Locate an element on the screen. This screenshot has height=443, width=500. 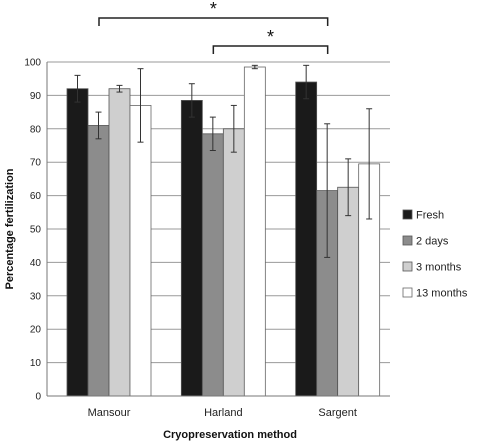
legend-label: 13 months is located at coordinates (442, 294).